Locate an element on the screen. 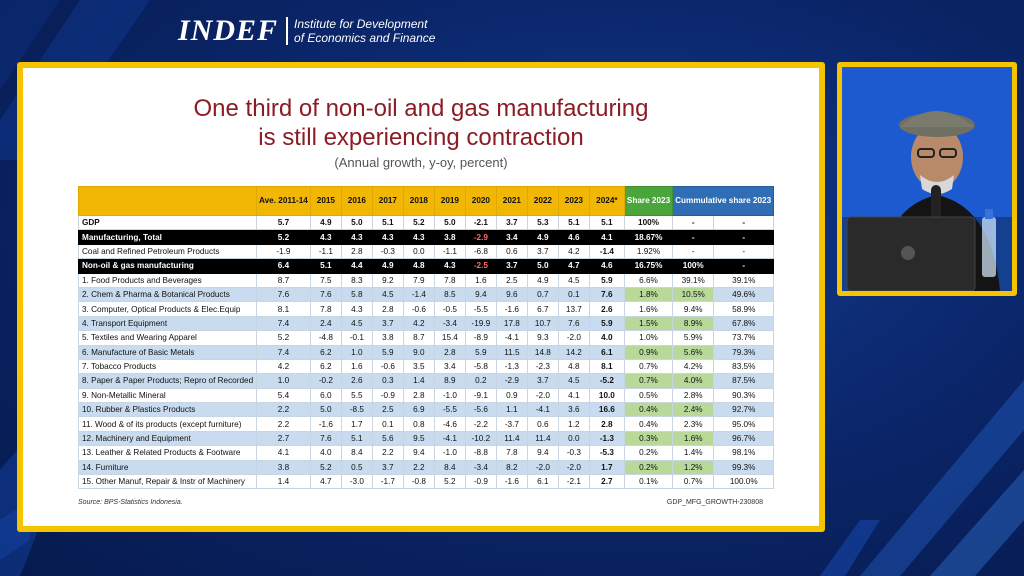 Image resolution: width=1024 pixels, height=576 pixels. slide-title-line-2: is still experiencing contraction is located at coordinates (421, 137).